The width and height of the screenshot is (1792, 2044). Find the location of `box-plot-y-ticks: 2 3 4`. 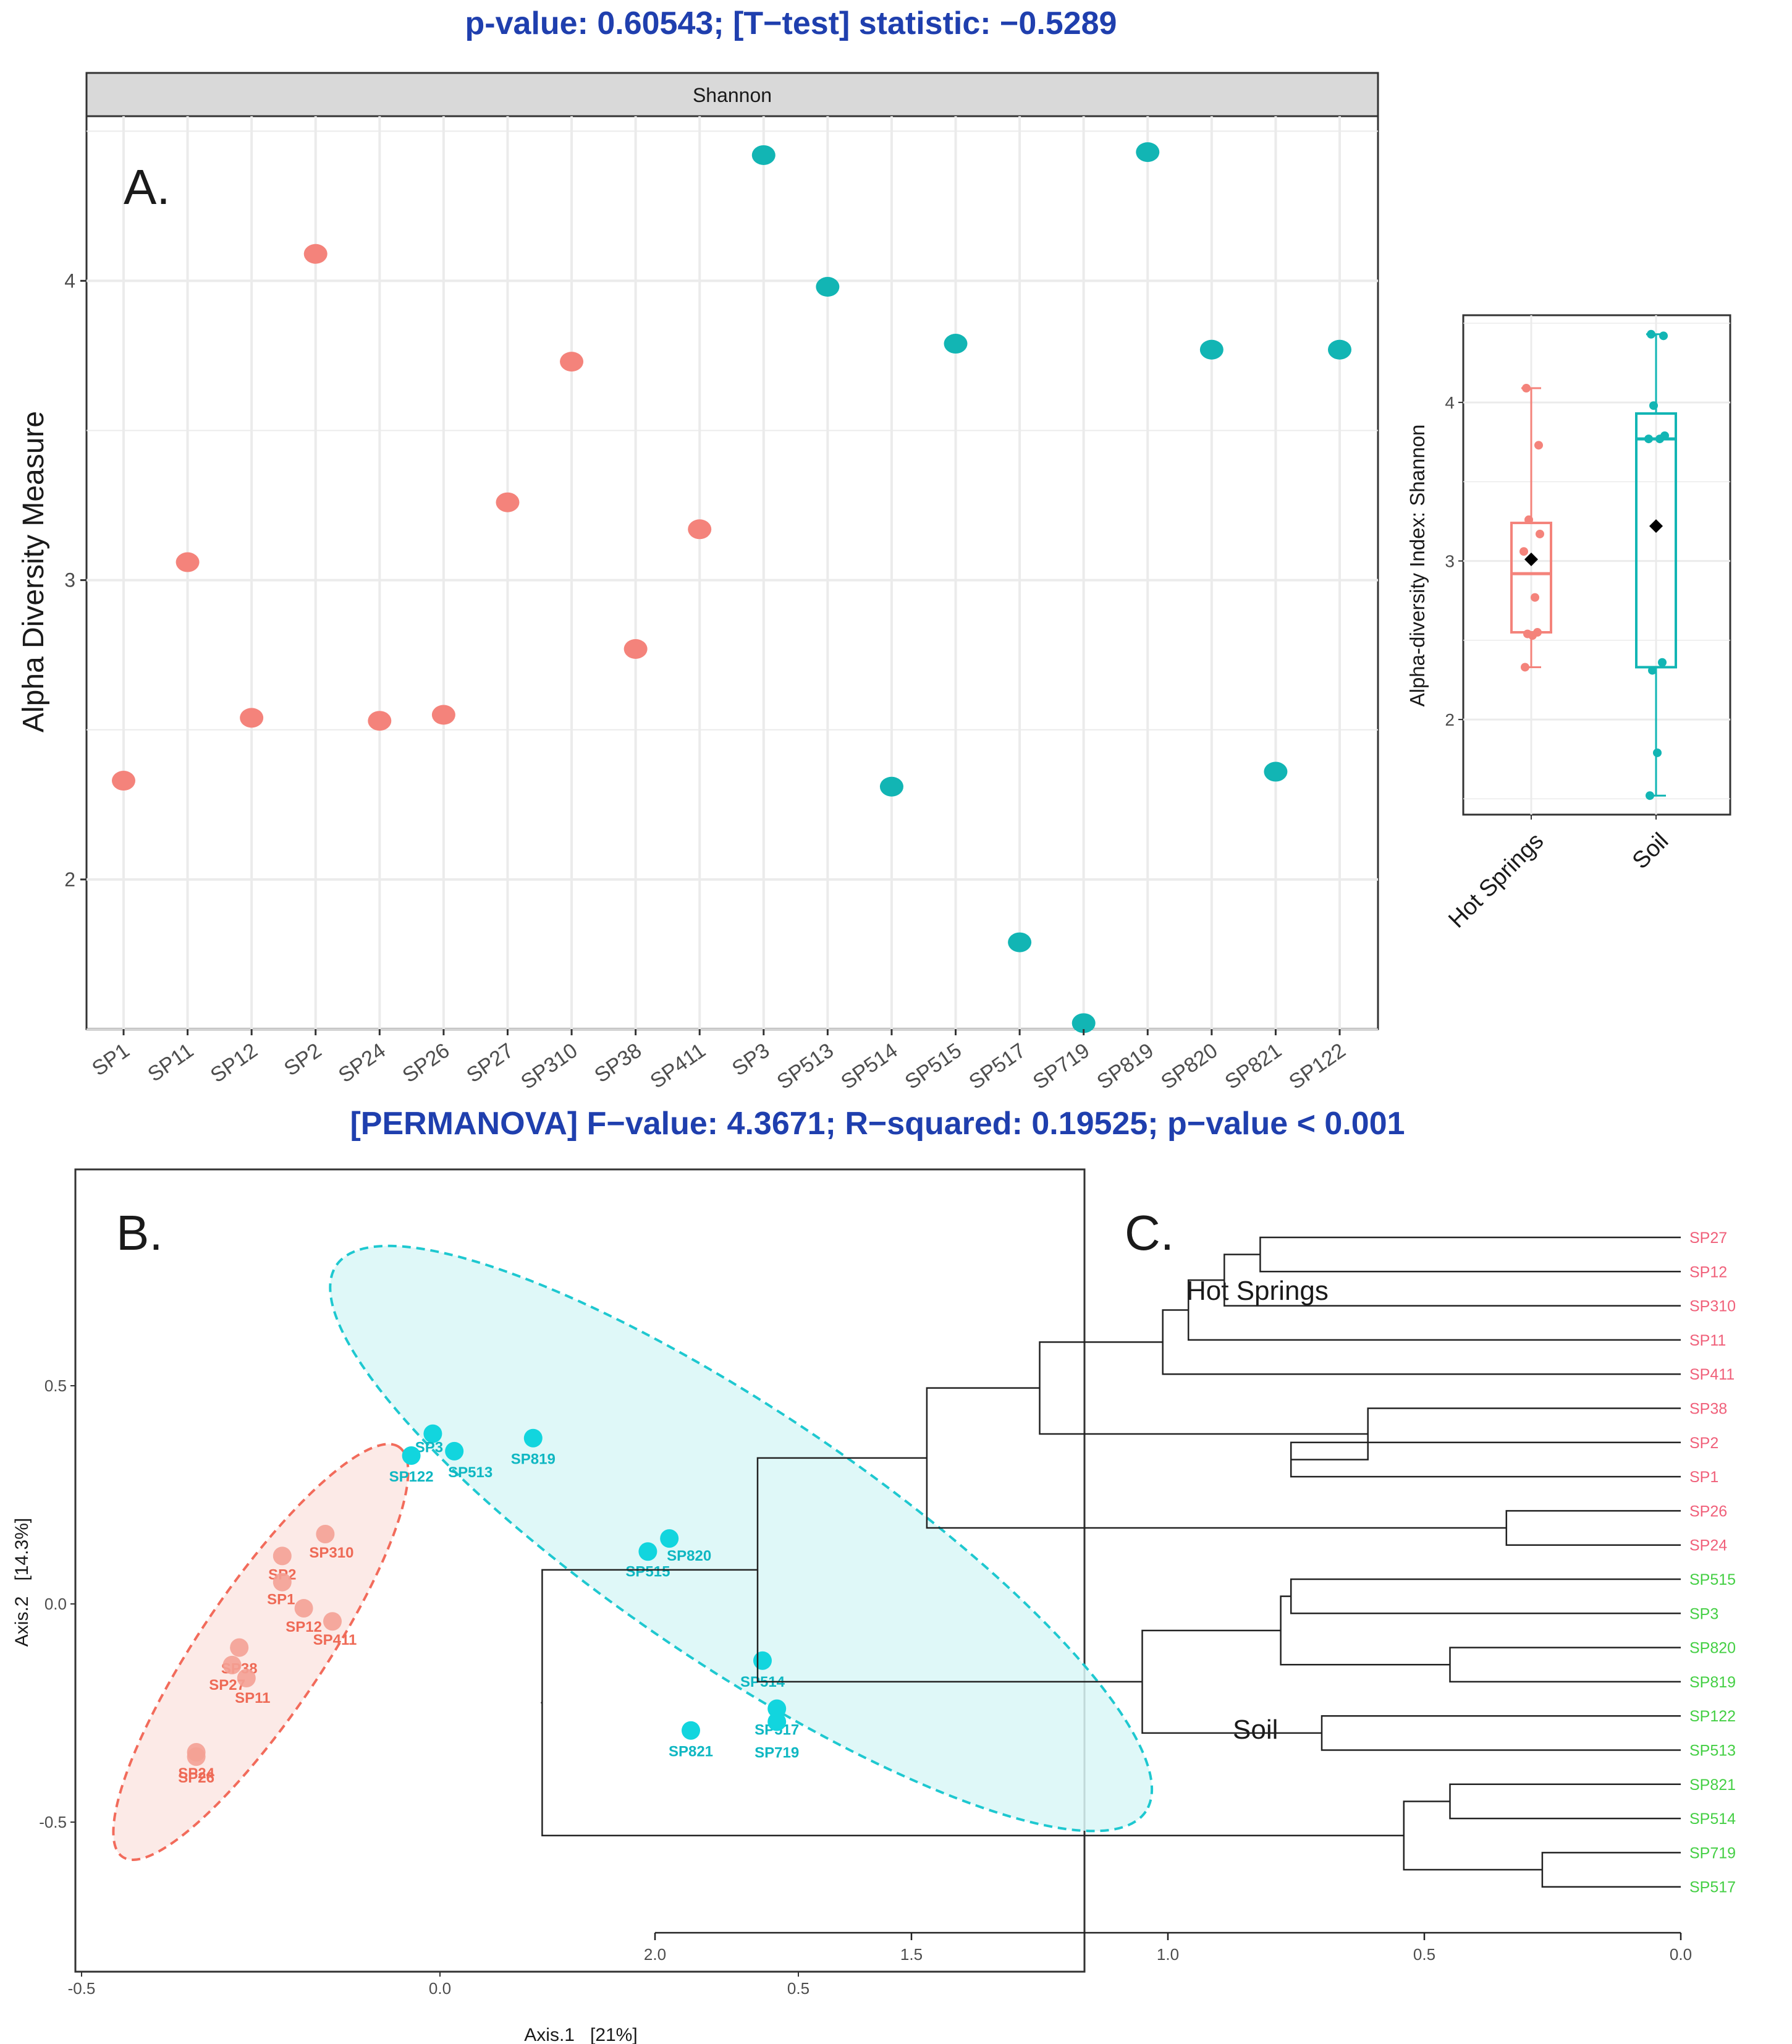

box-plot-y-ticks: 2 3 4 is located at coordinates (1454, 561).